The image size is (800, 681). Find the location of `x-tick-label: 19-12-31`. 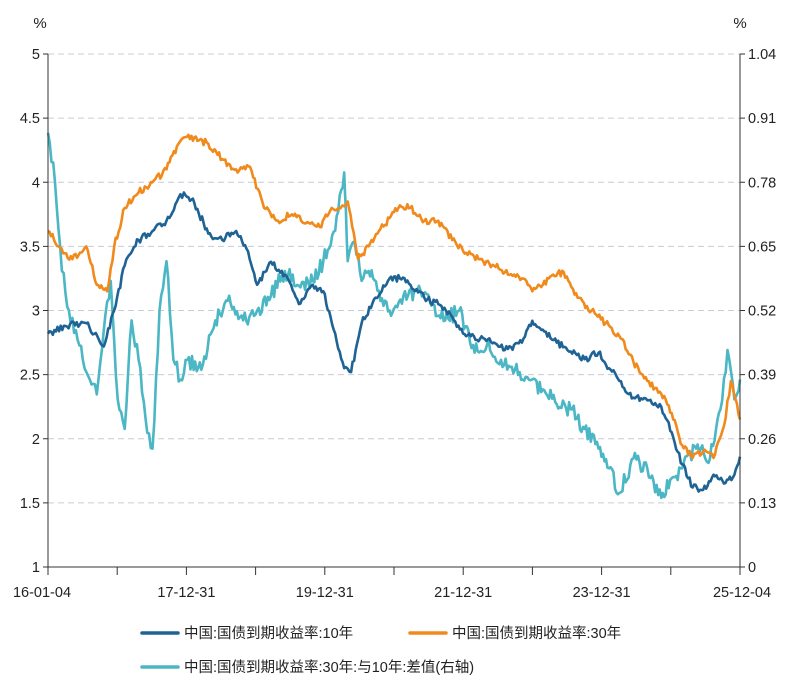

x-tick-label: 19-12-31 is located at coordinates (325, 593).